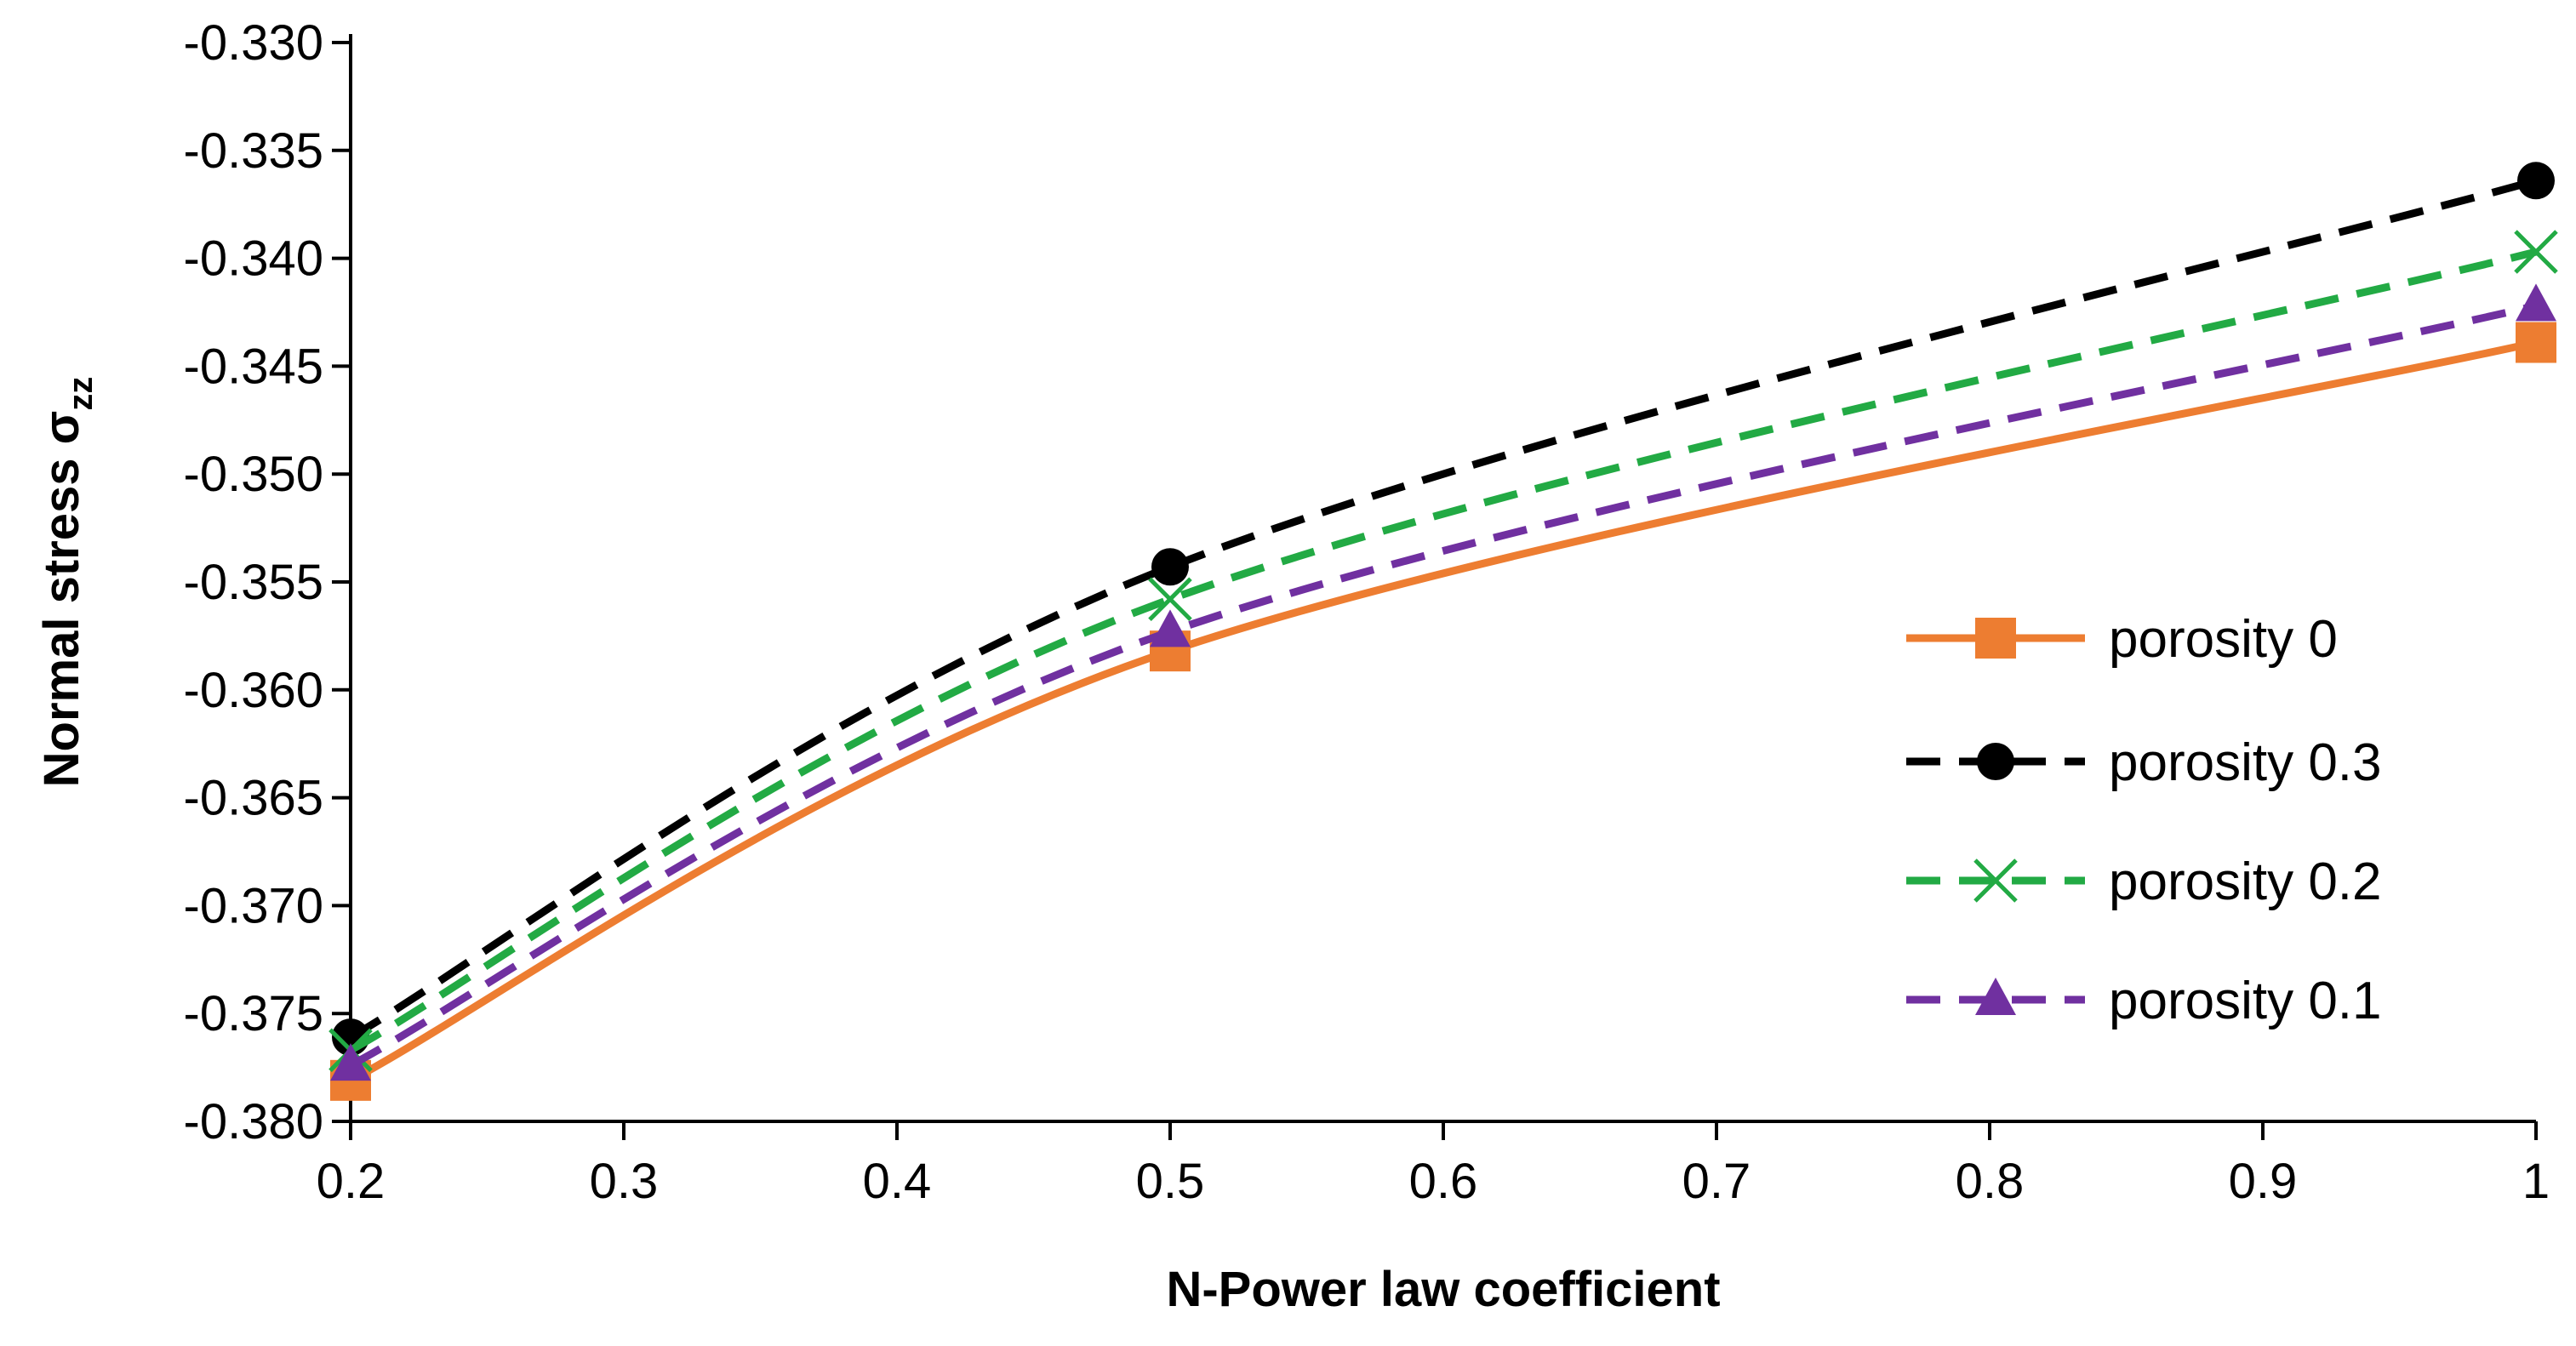  What do you see at coordinates (2245, 882) in the screenshot?
I see `legend-label: porosity 0.2` at bounding box center [2245, 882].